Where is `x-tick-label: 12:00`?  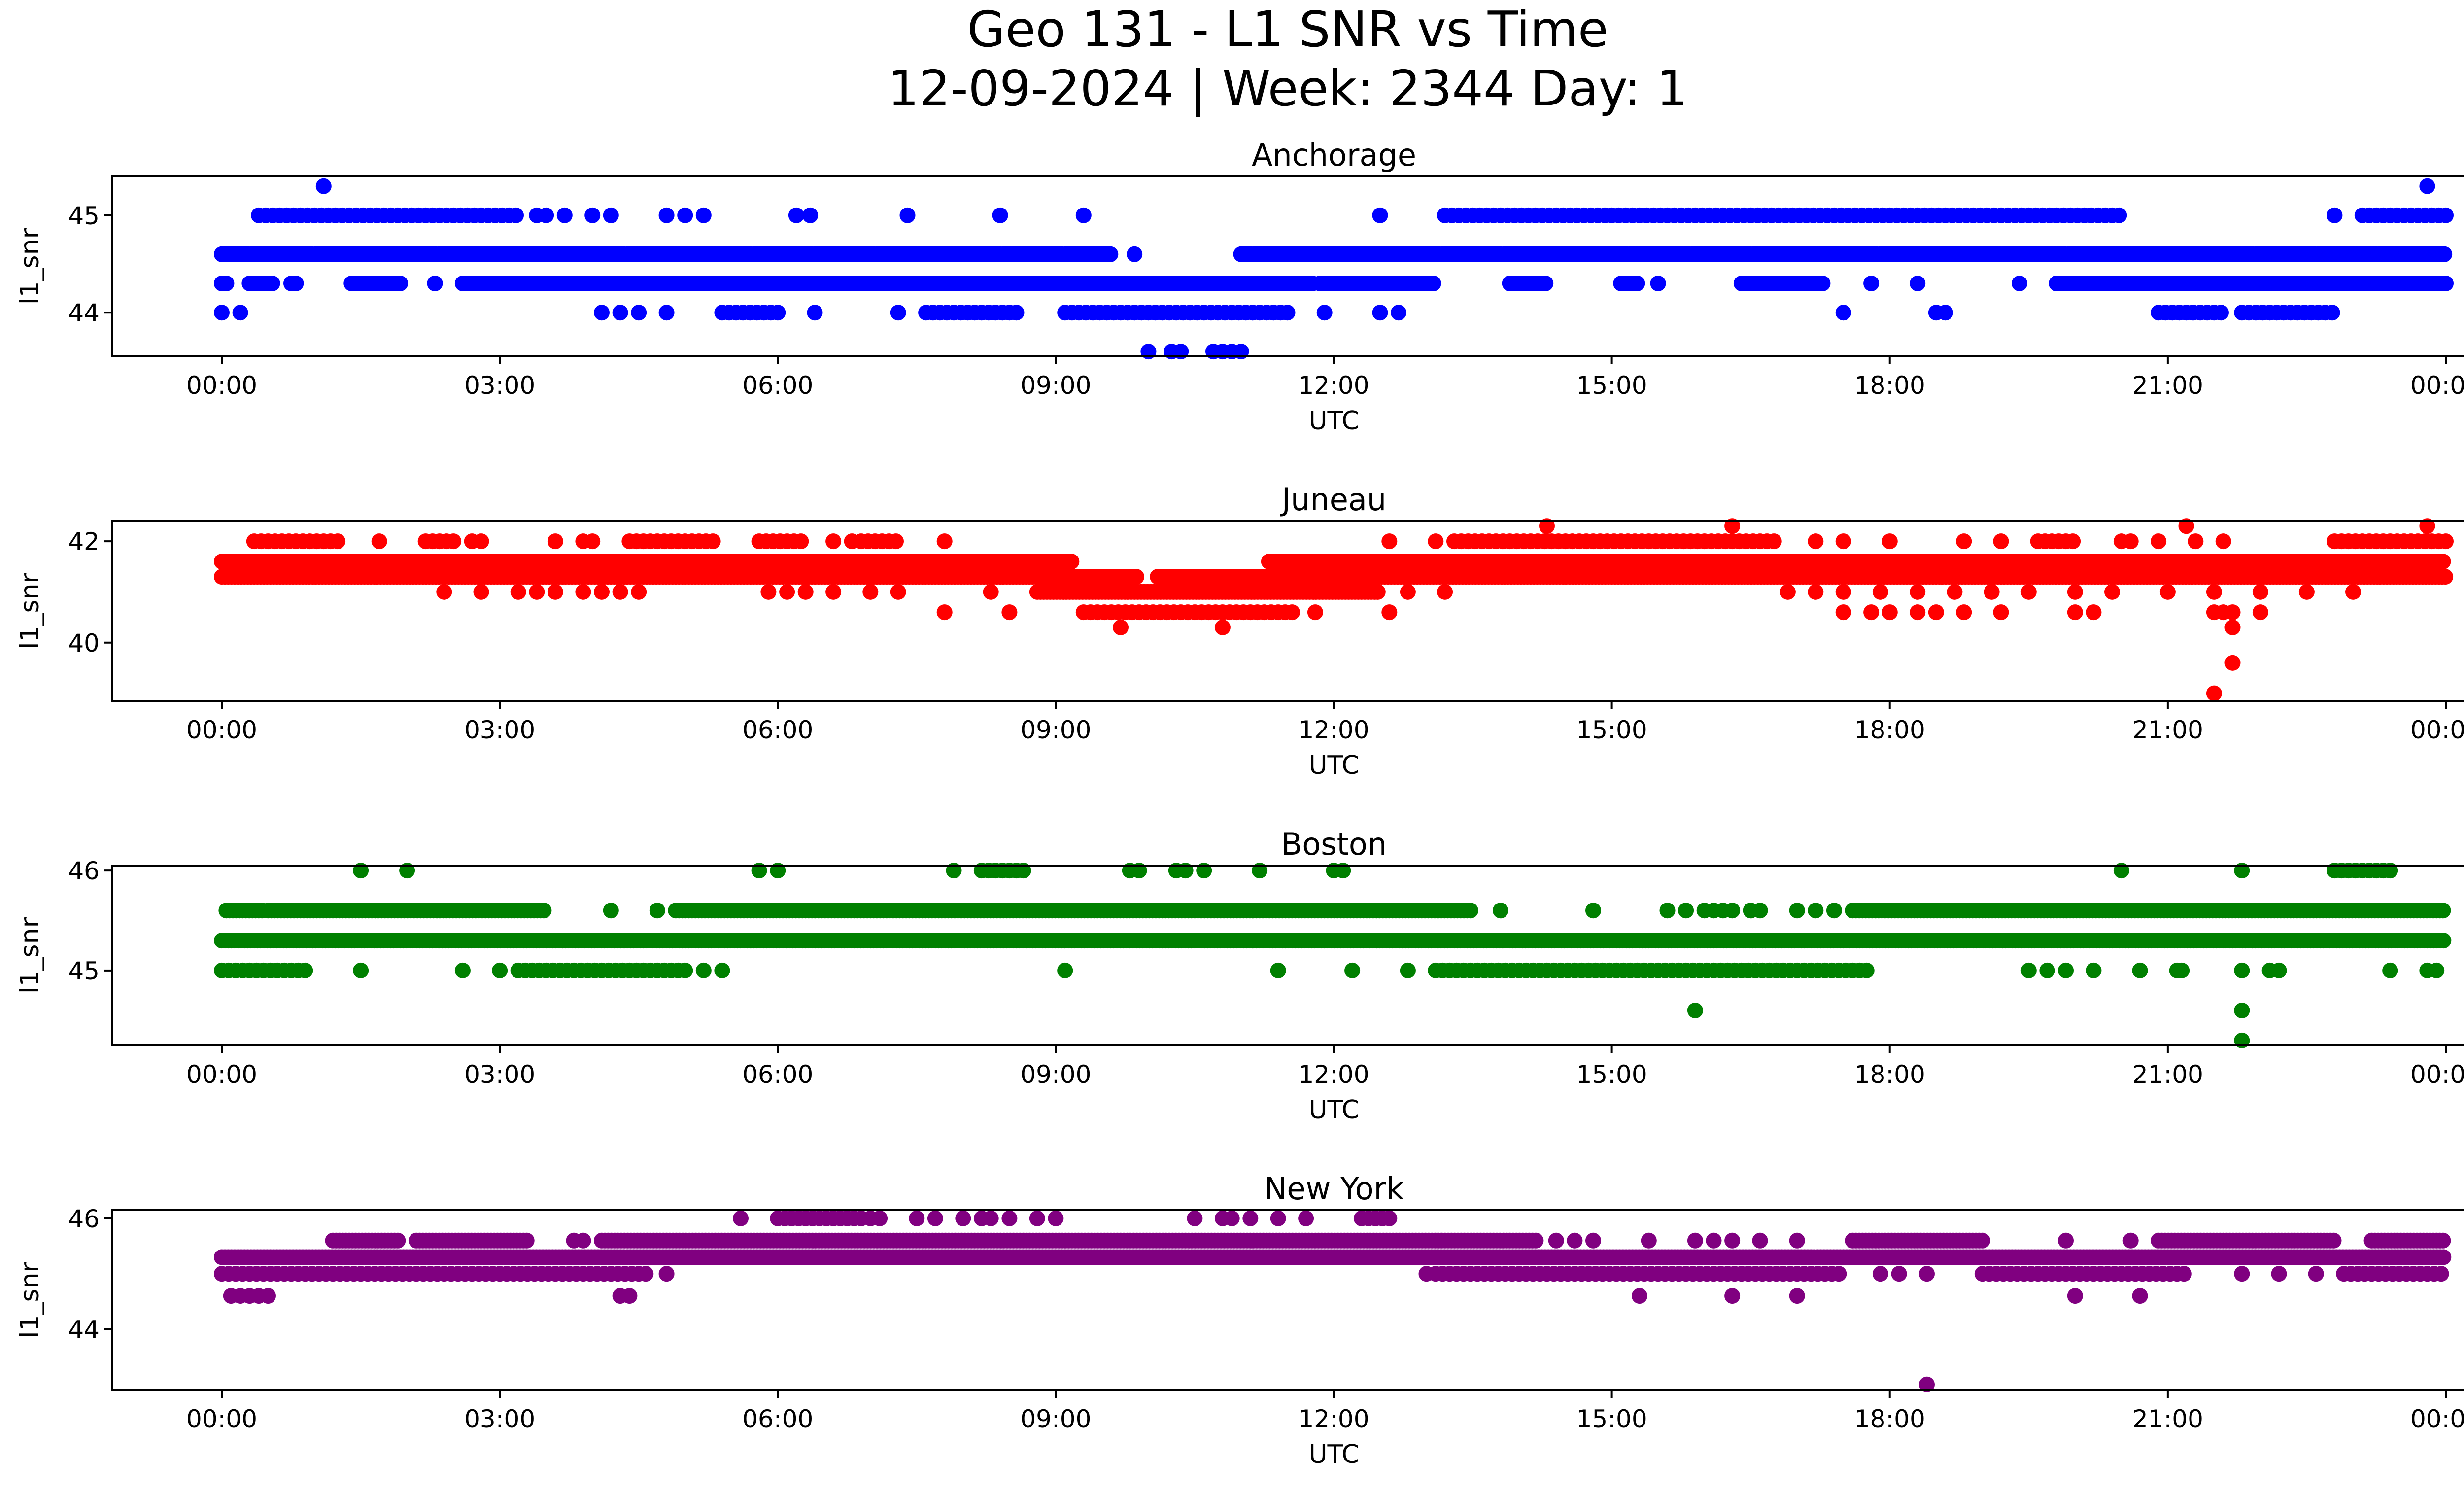 x-tick-label: 12:00 is located at coordinates (1333, 1074).